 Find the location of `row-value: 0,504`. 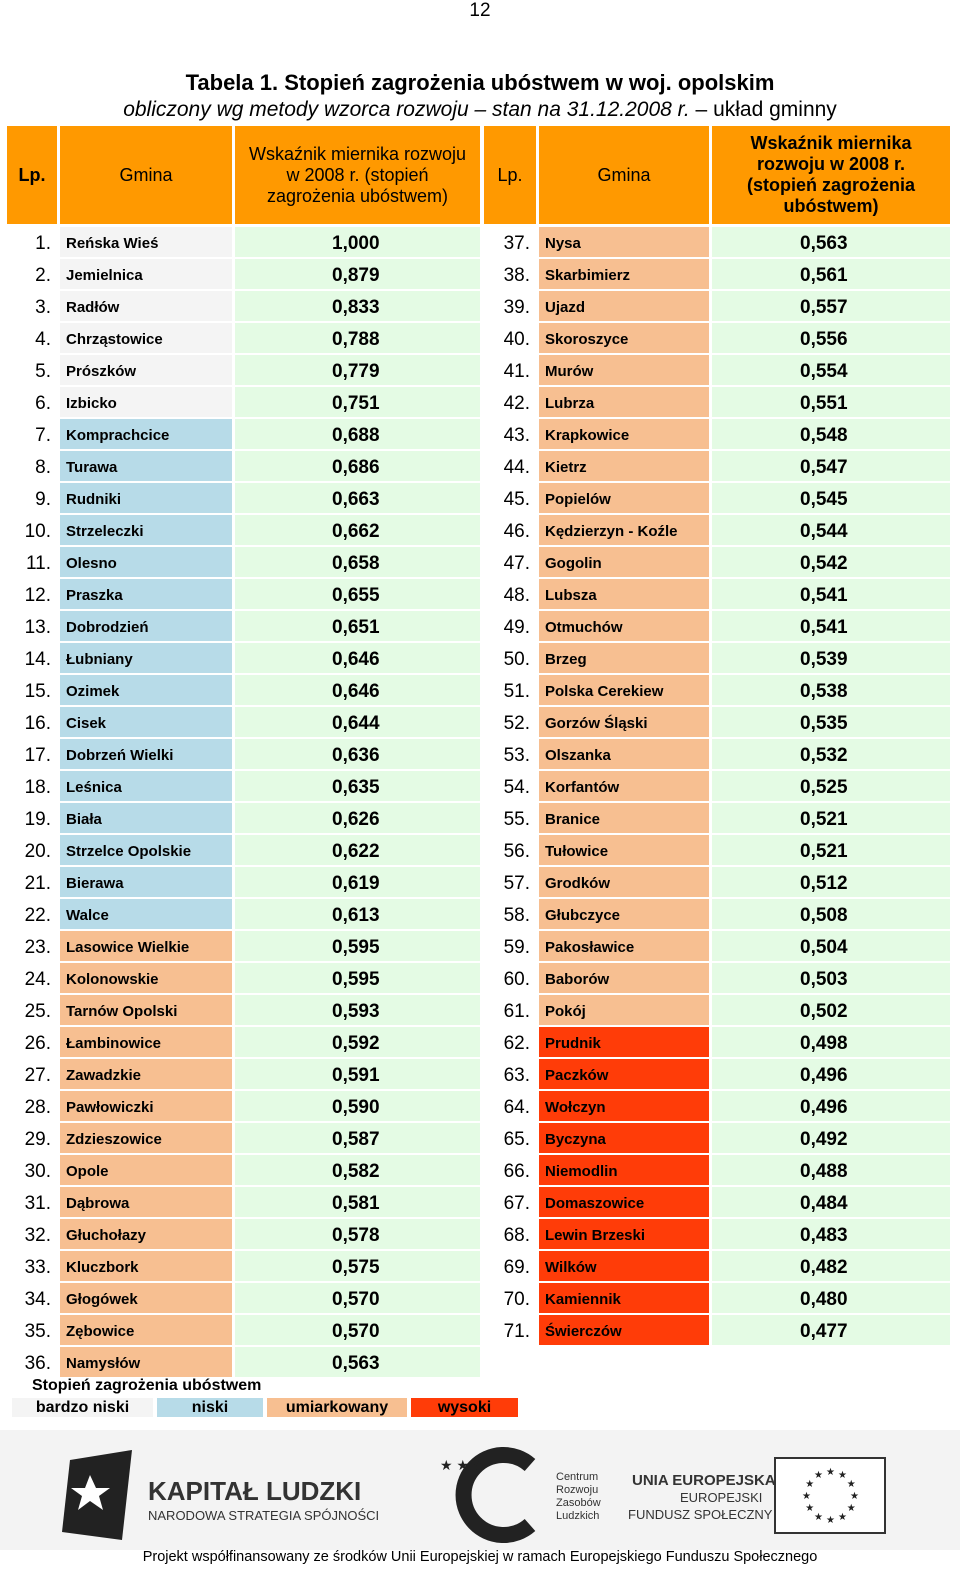

row-value: 0,504 is located at coordinates (831, 946).